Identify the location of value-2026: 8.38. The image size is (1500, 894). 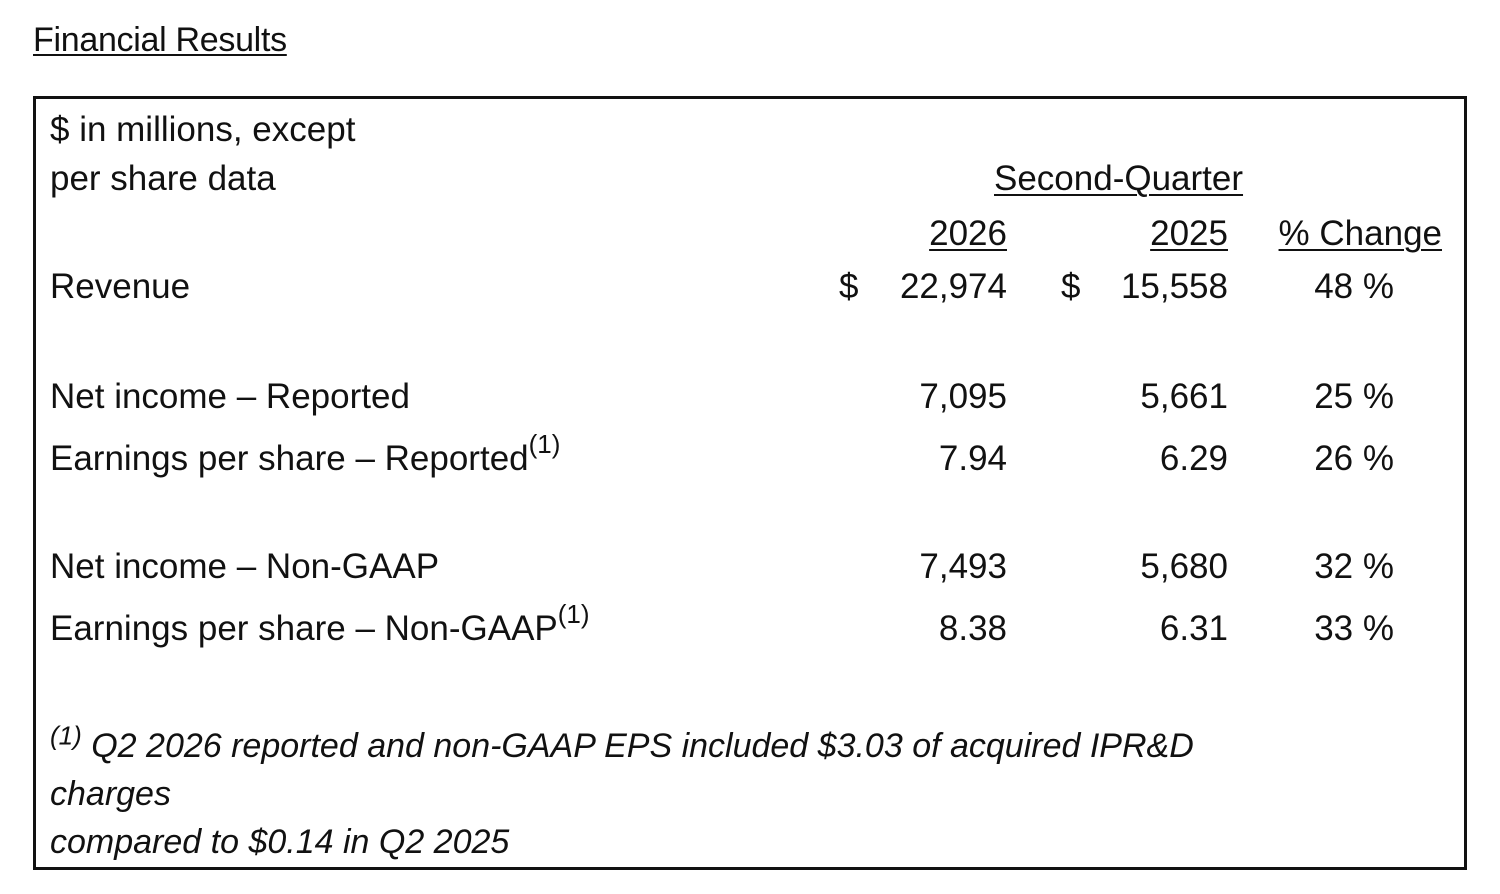
(972, 628).